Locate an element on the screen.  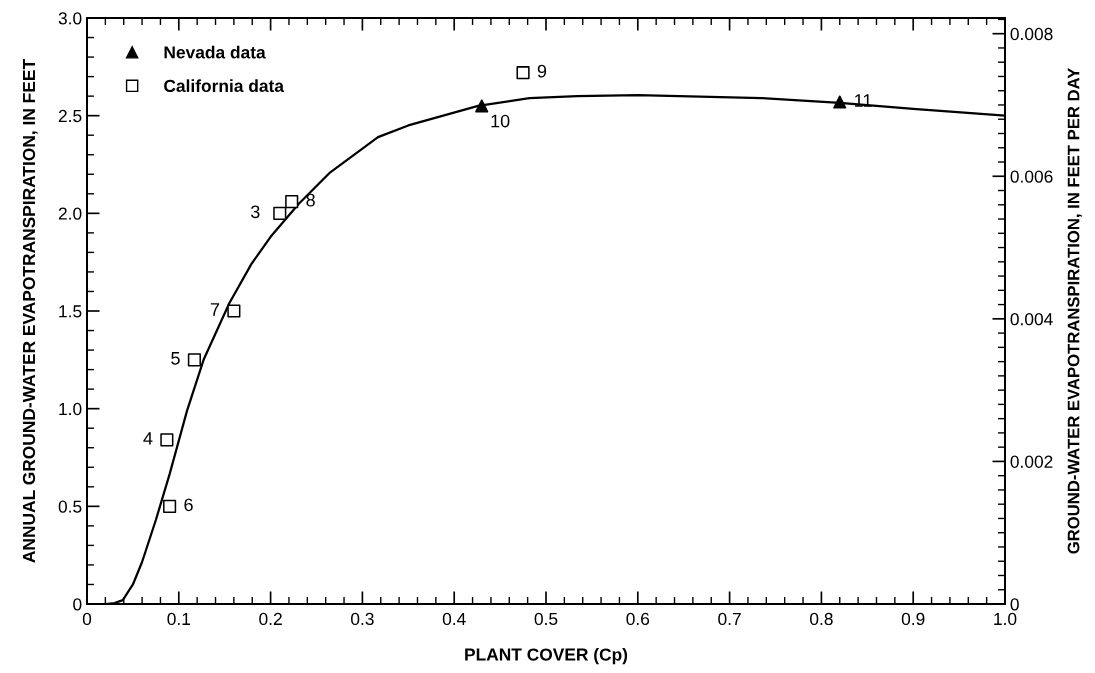
y2-tick-label: 0.006 is located at coordinates (1031, 176).